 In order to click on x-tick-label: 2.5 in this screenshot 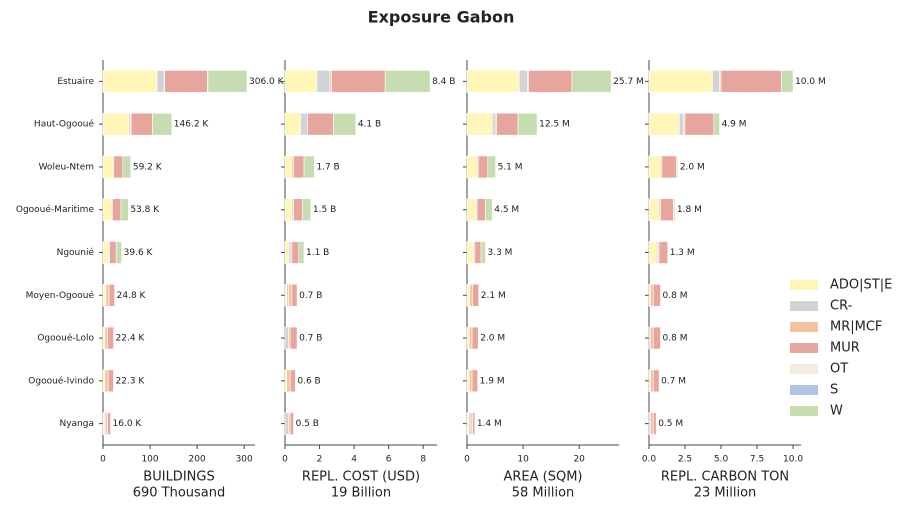, I will do `click(685, 460)`.